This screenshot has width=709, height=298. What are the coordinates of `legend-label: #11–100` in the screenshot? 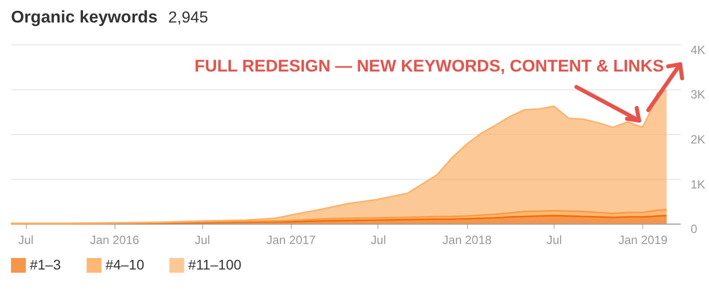 It's located at (215, 264).